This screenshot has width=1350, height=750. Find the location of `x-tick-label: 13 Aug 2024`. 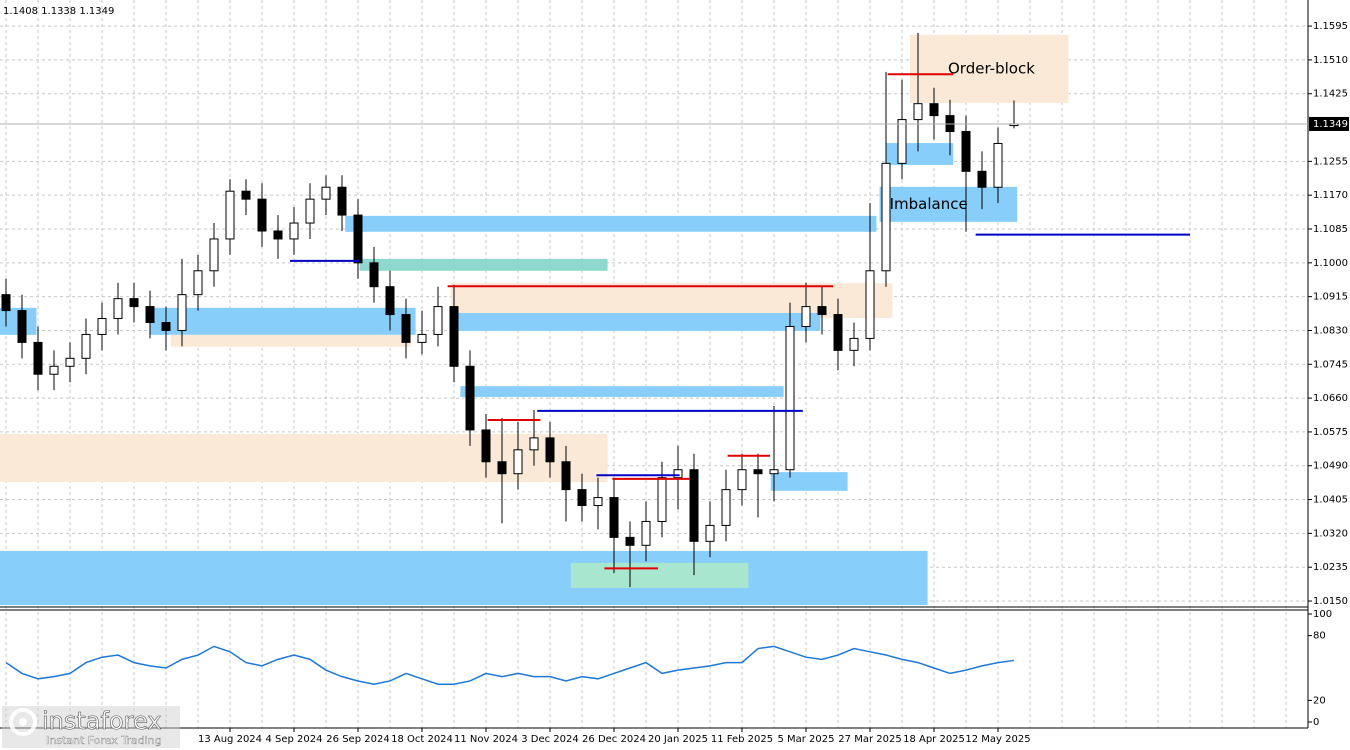

x-tick-label: 13 Aug 2024 is located at coordinates (230, 739).